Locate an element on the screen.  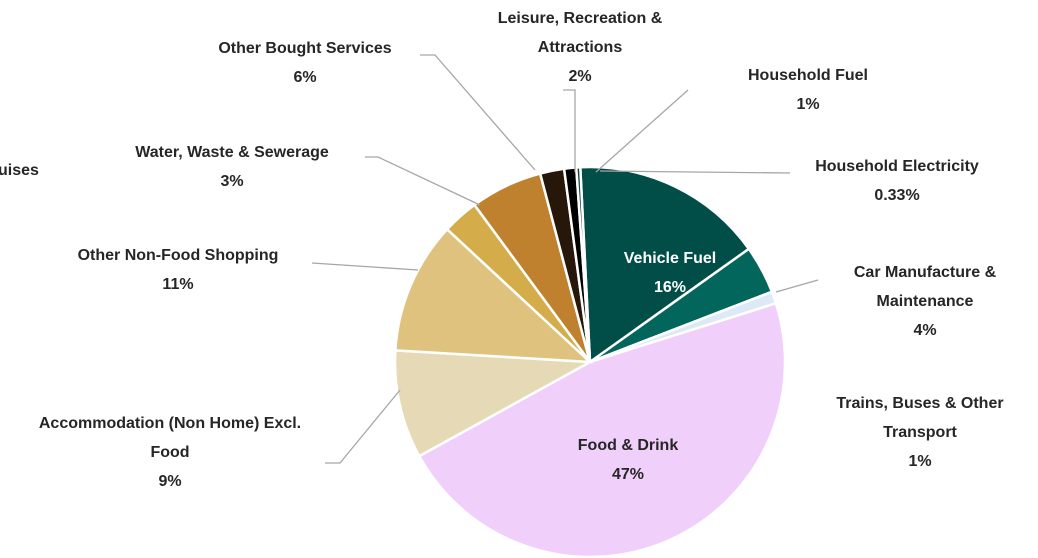
value-label: 4% is located at coordinates (925, 330).